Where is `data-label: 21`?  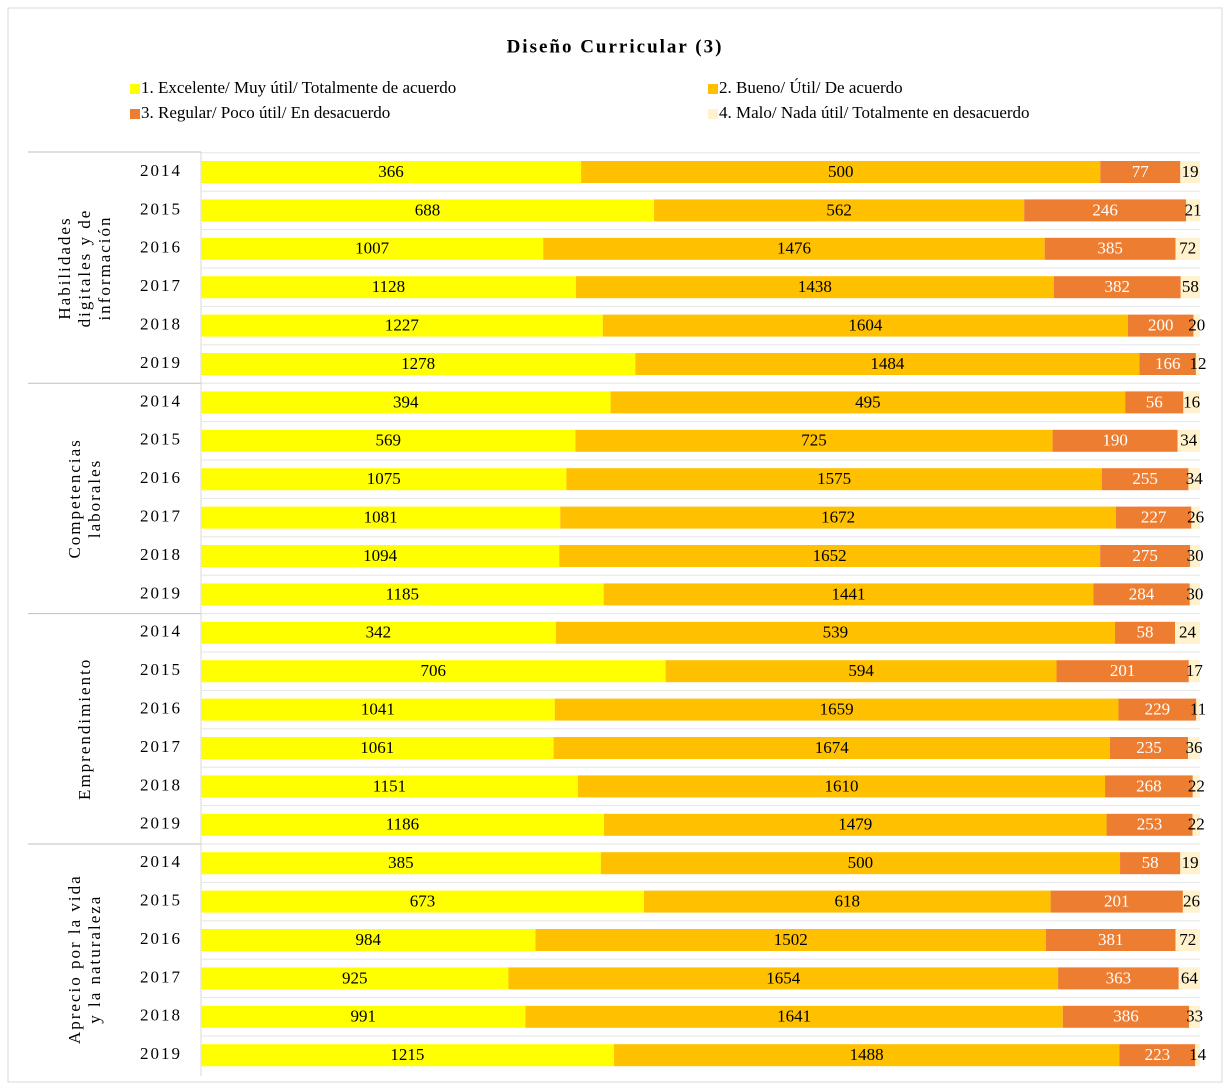 data-label: 21 is located at coordinates (1193, 209).